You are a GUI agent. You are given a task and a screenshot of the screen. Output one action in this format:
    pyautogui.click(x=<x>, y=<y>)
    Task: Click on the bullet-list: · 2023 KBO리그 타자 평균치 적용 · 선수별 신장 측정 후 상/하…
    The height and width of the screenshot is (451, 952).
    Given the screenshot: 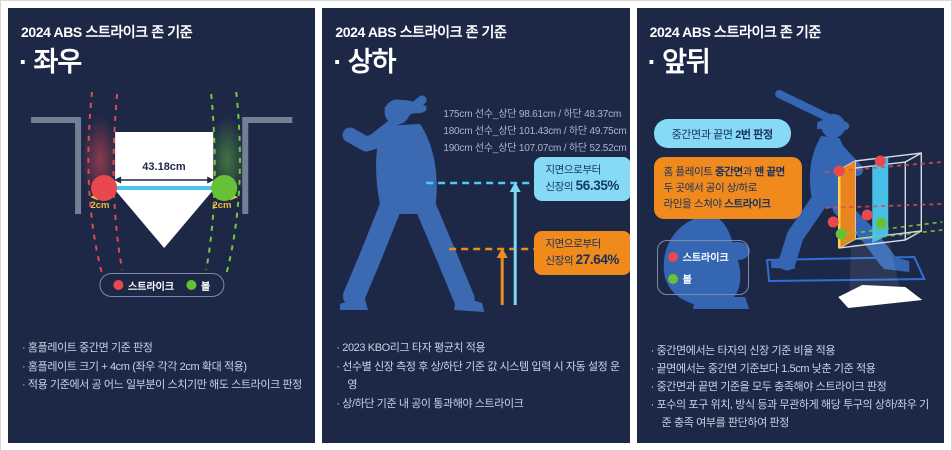 What is the action you would take?
    pyautogui.click(x=479, y=376)
    